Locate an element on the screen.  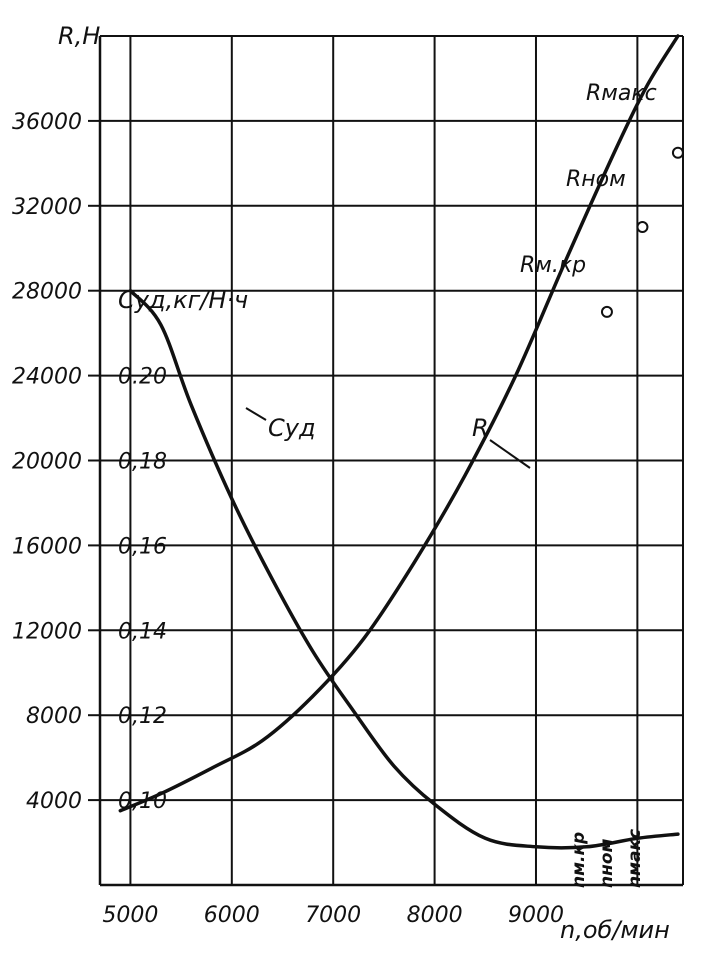
y-tick-label-R: 20000 is located at coordinates (47, 462).